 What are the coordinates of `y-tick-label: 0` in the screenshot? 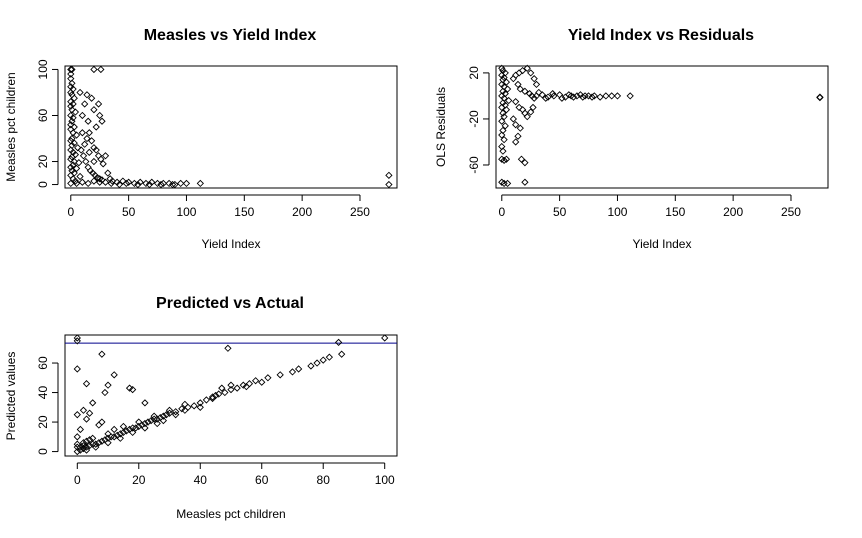 It's located at (43, 184).